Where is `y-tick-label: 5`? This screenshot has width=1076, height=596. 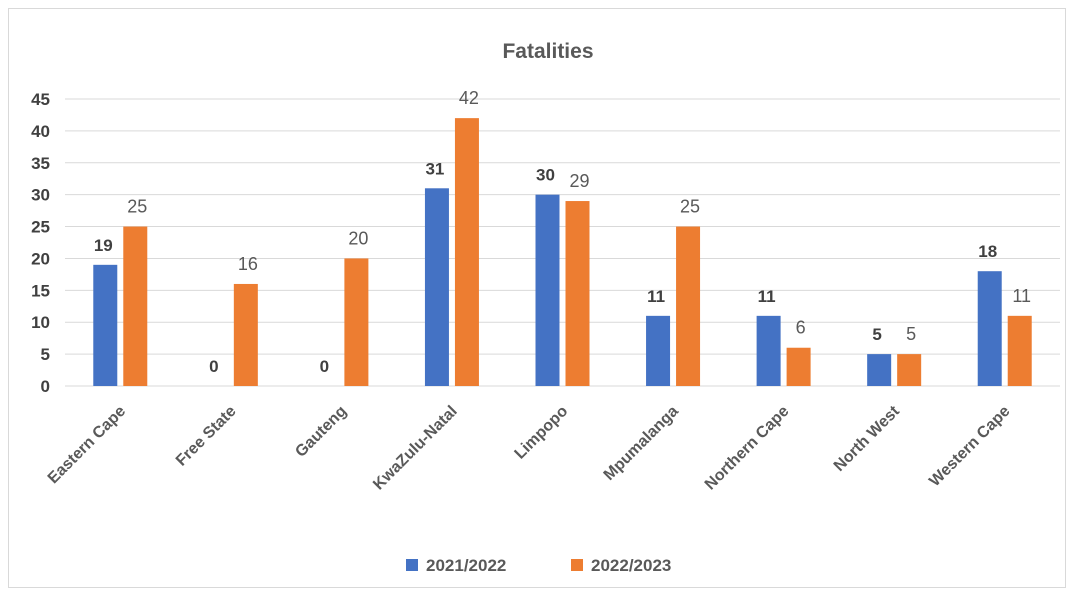
y-tick-label: 5 is located at coordinates (45, 354).